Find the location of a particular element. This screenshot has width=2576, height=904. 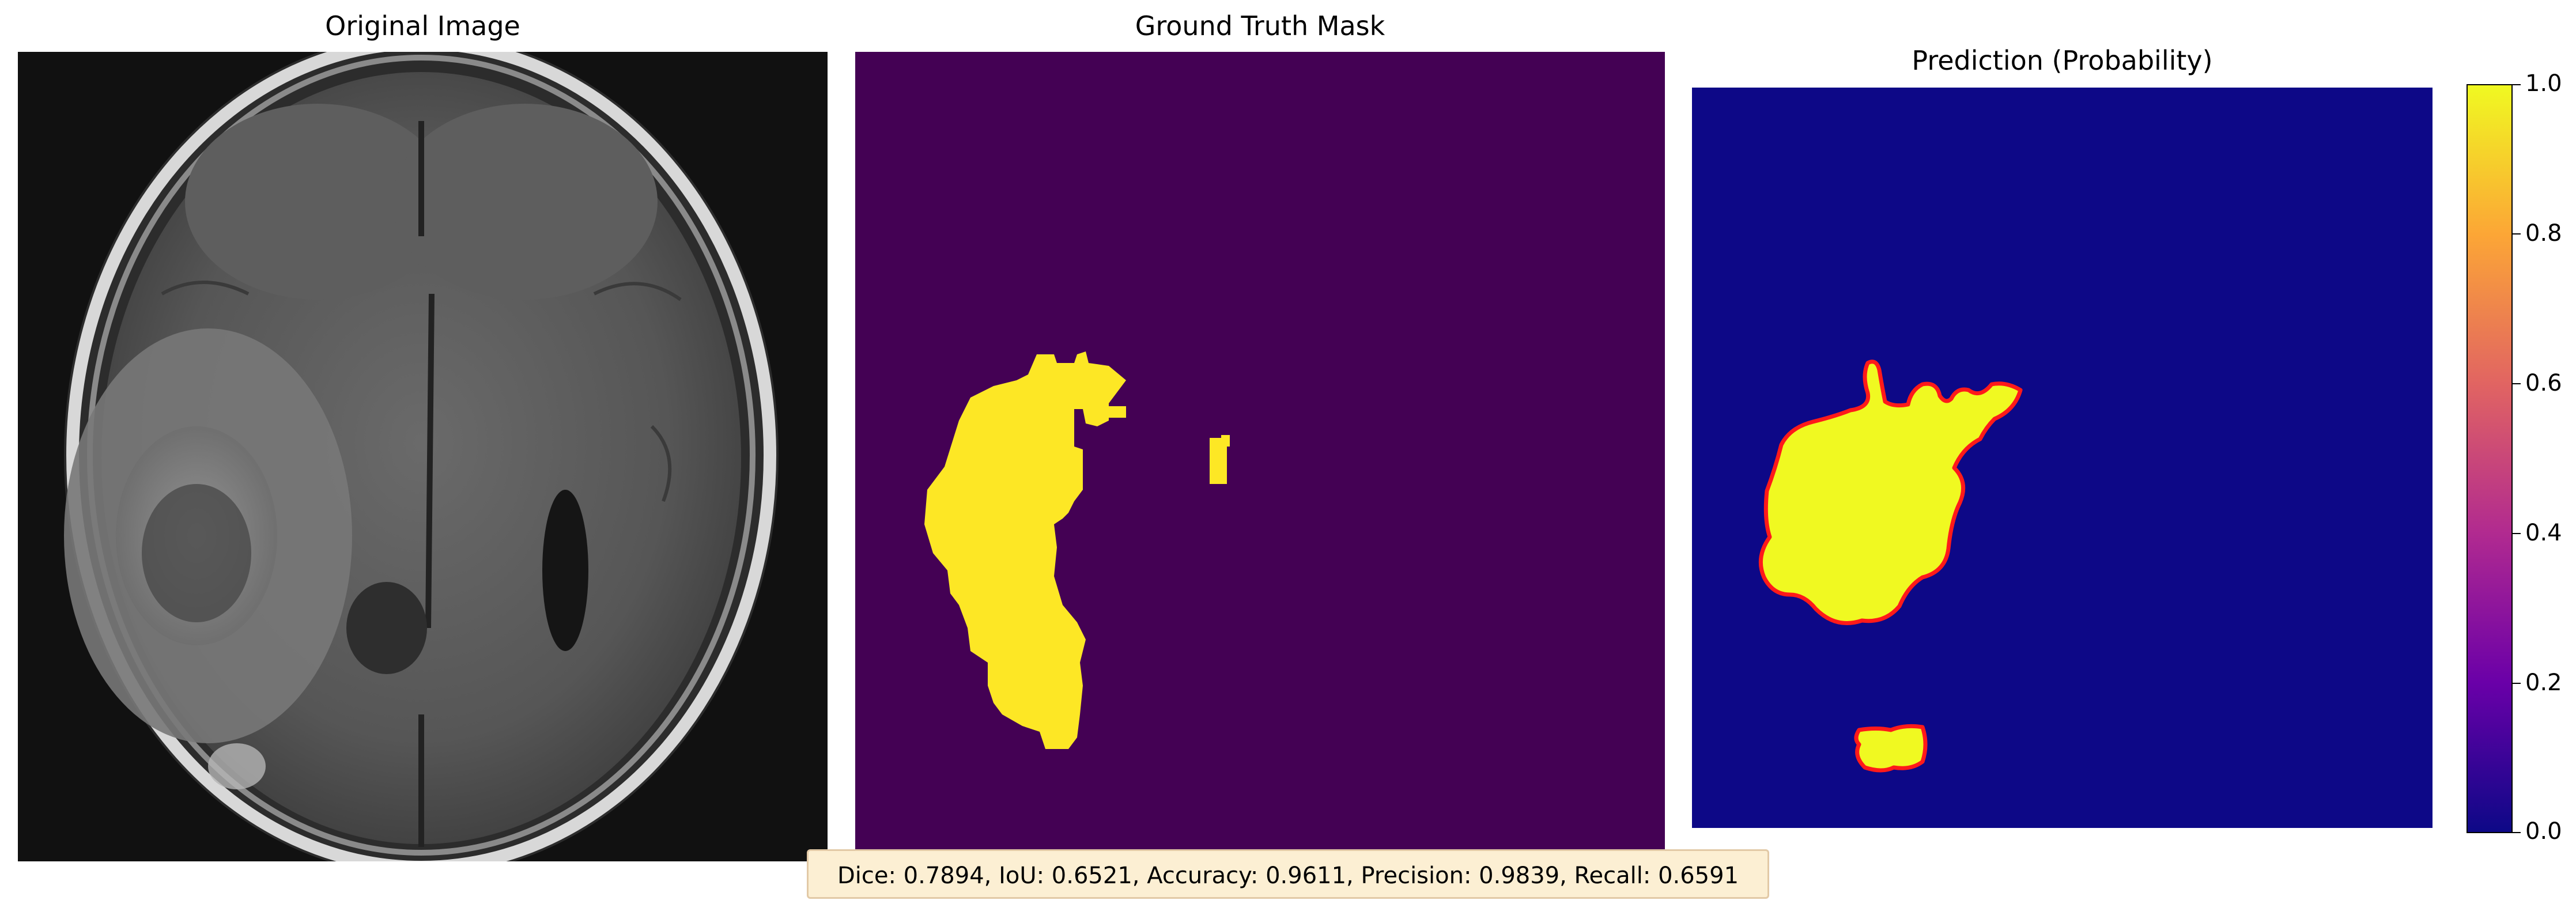

colorbar-tick-1-0: 1.0 is located at coordinates (2543, 83).